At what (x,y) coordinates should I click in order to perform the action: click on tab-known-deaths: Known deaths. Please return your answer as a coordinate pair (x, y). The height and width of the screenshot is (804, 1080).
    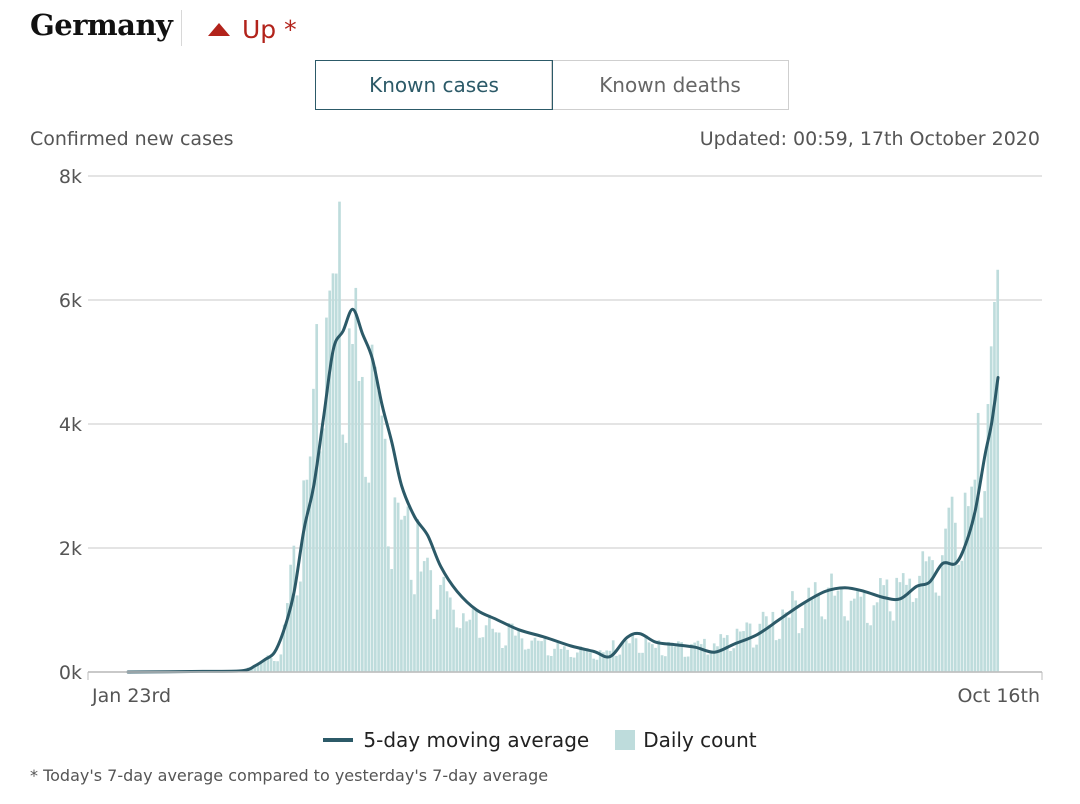
    Looking at the image, I should click on (670, 85).